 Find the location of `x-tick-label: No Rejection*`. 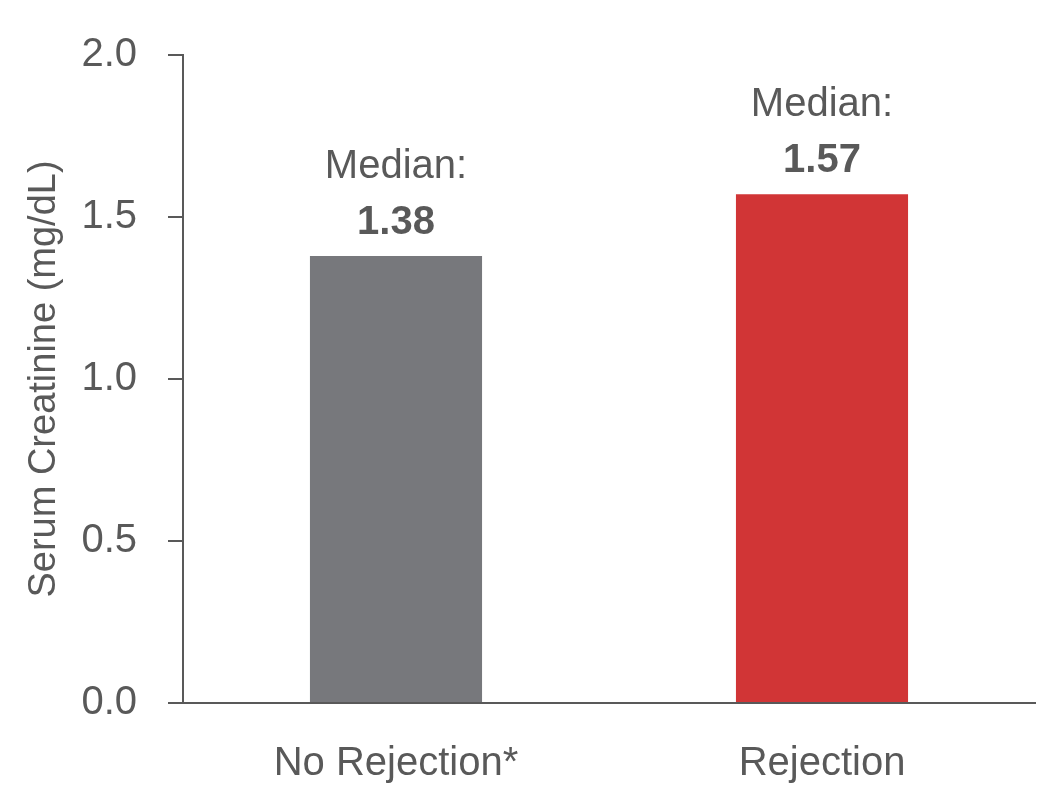

x-tick-label: No Rejection* is located at coordinates (396, 761).